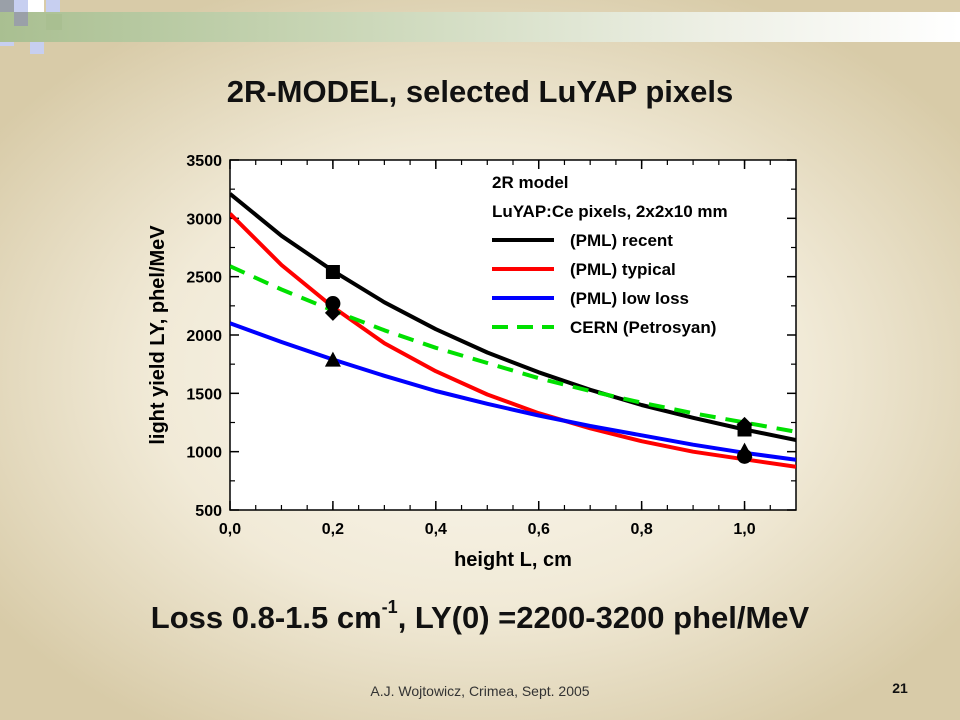  I want to click on x-axis-label: height L, cm, so click(513, 560).